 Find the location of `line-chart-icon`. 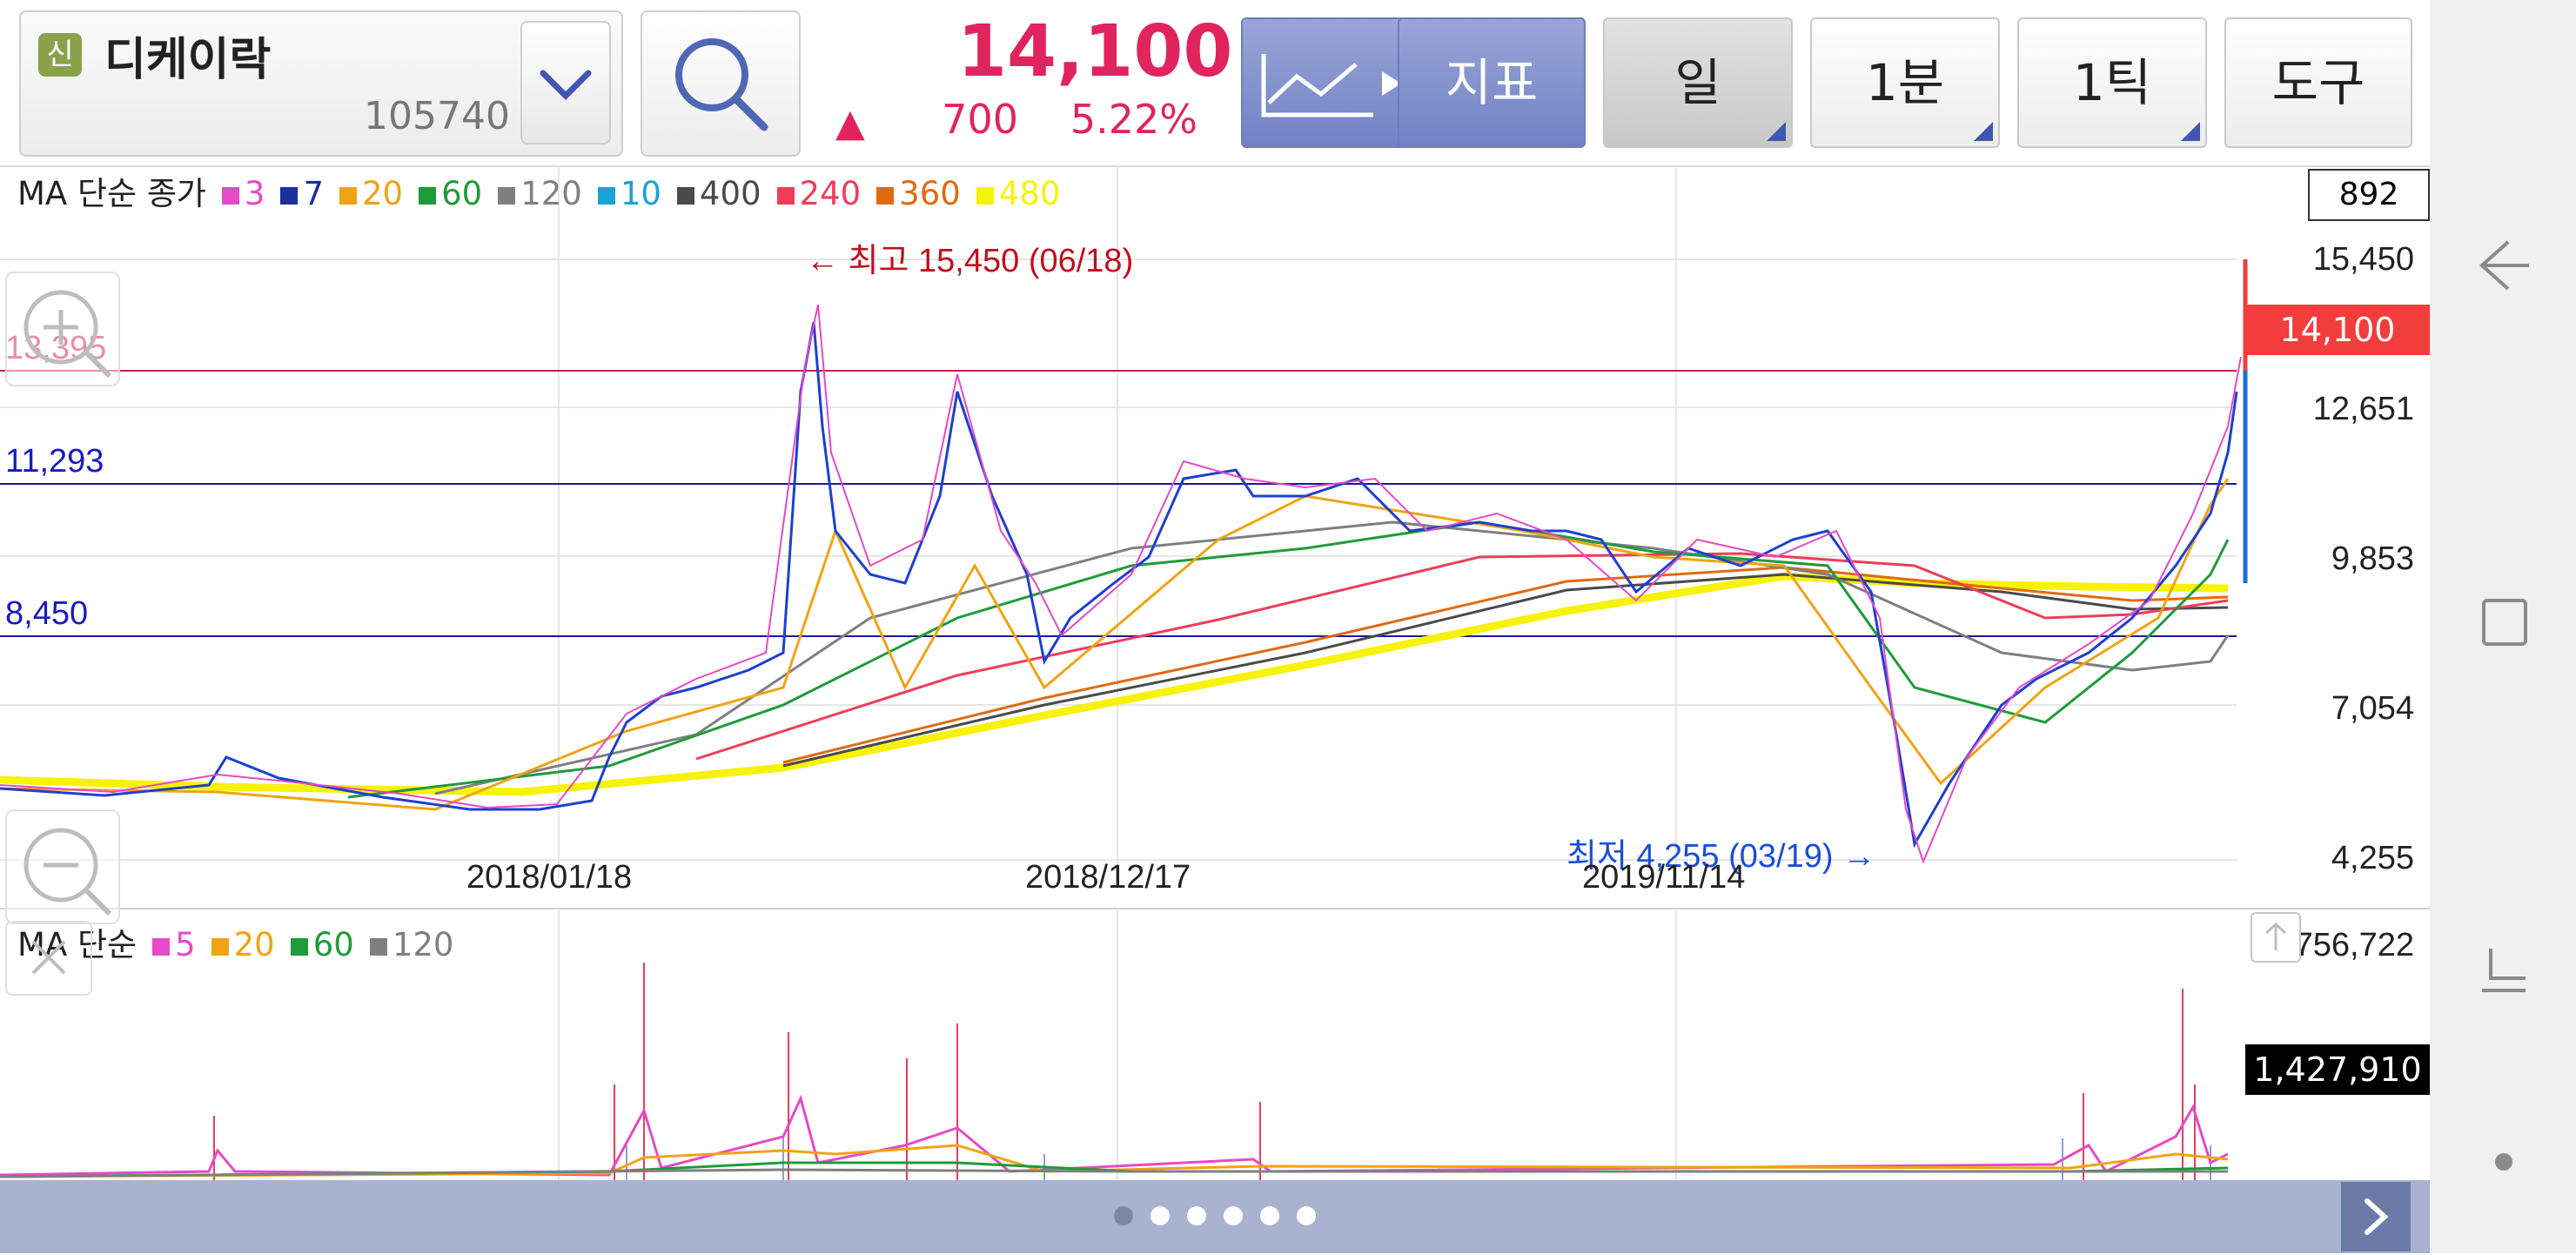

line-chart-icon is located at coordinates (1331, 85).